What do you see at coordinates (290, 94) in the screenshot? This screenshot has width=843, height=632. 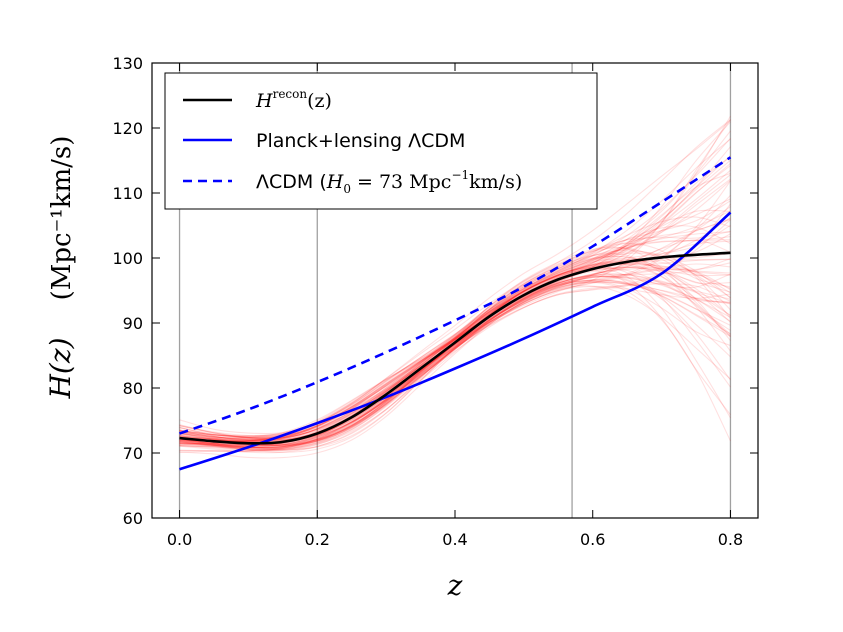 I see `legend-recon-sup: recon` at bounding box center [290, 94].